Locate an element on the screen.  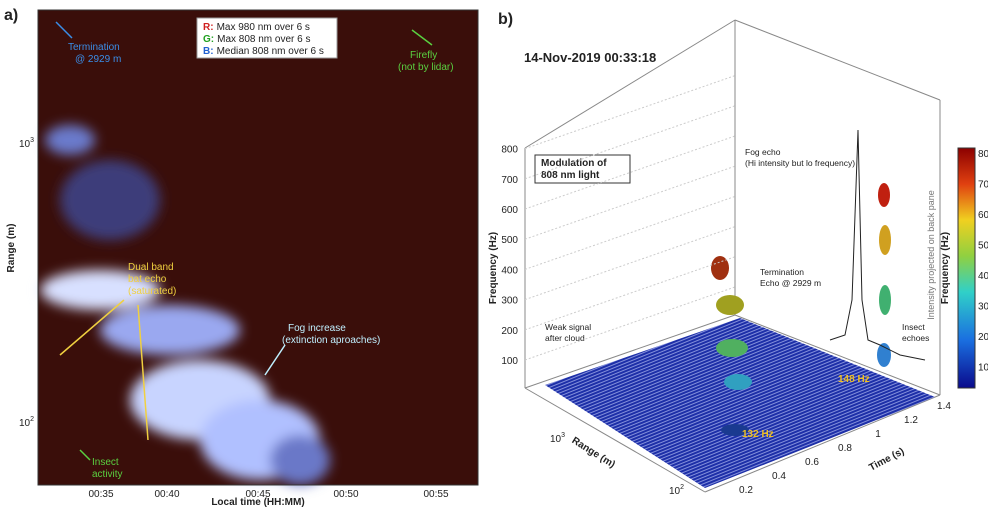
panel-label: a) is located at coordinates (11, 15).